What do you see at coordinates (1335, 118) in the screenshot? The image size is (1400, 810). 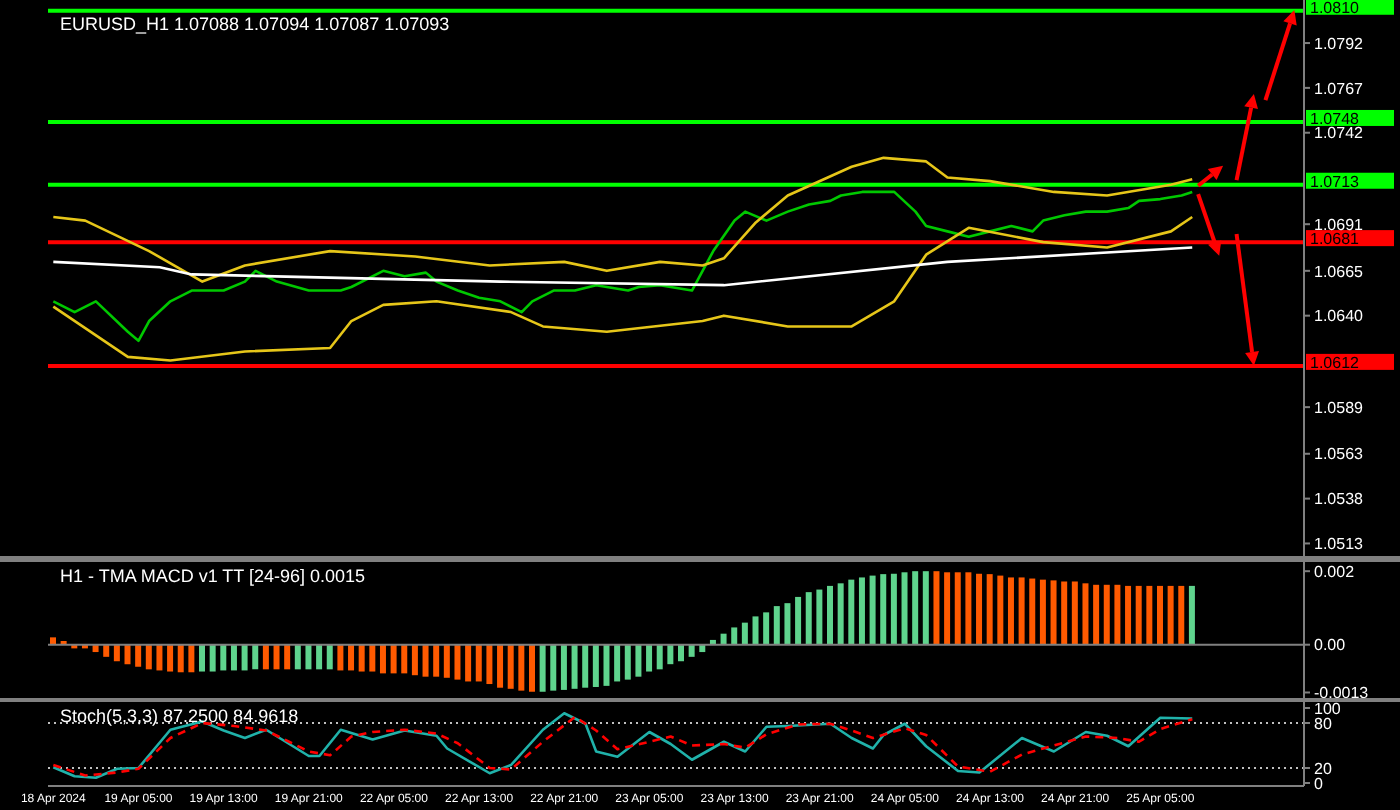 I see `ref-line-label: 1.0748` at bounding box center [1335, 118].